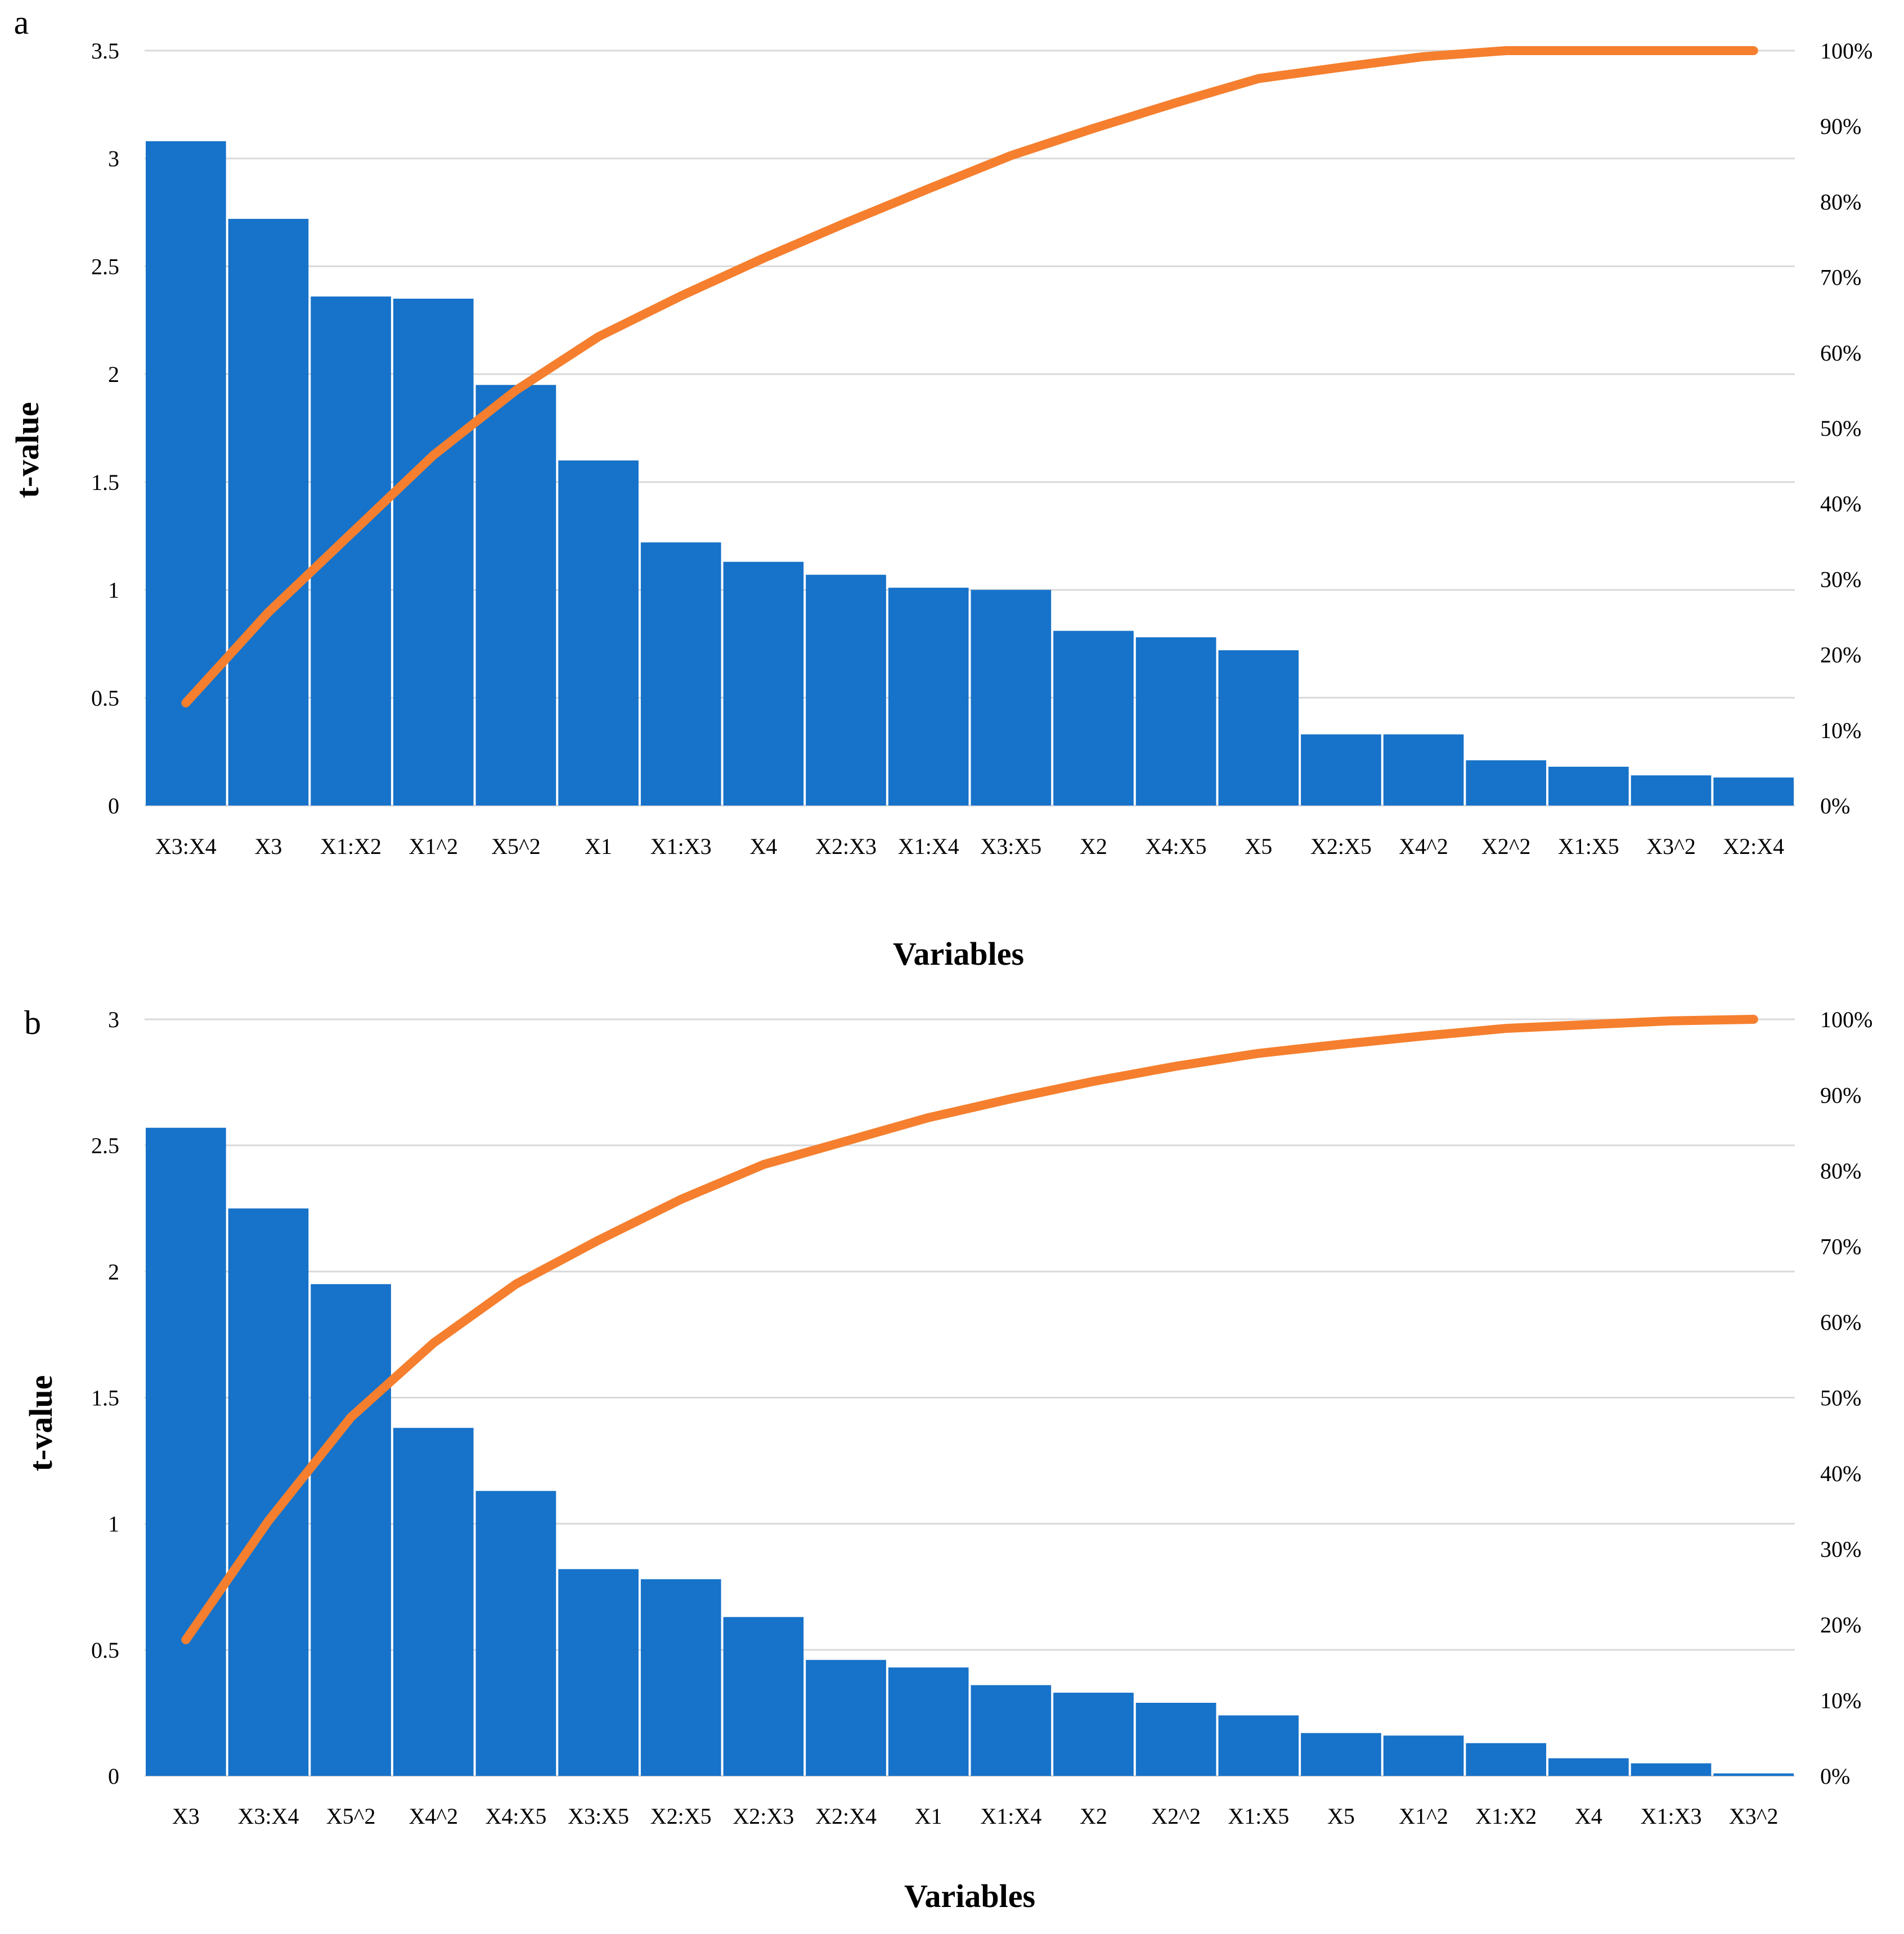 This screenshot has height=1934, width=1904. Describe the element at coordinates (1840, 201) in the screenshot. I see `y2-tick-label: 80%` at that location.